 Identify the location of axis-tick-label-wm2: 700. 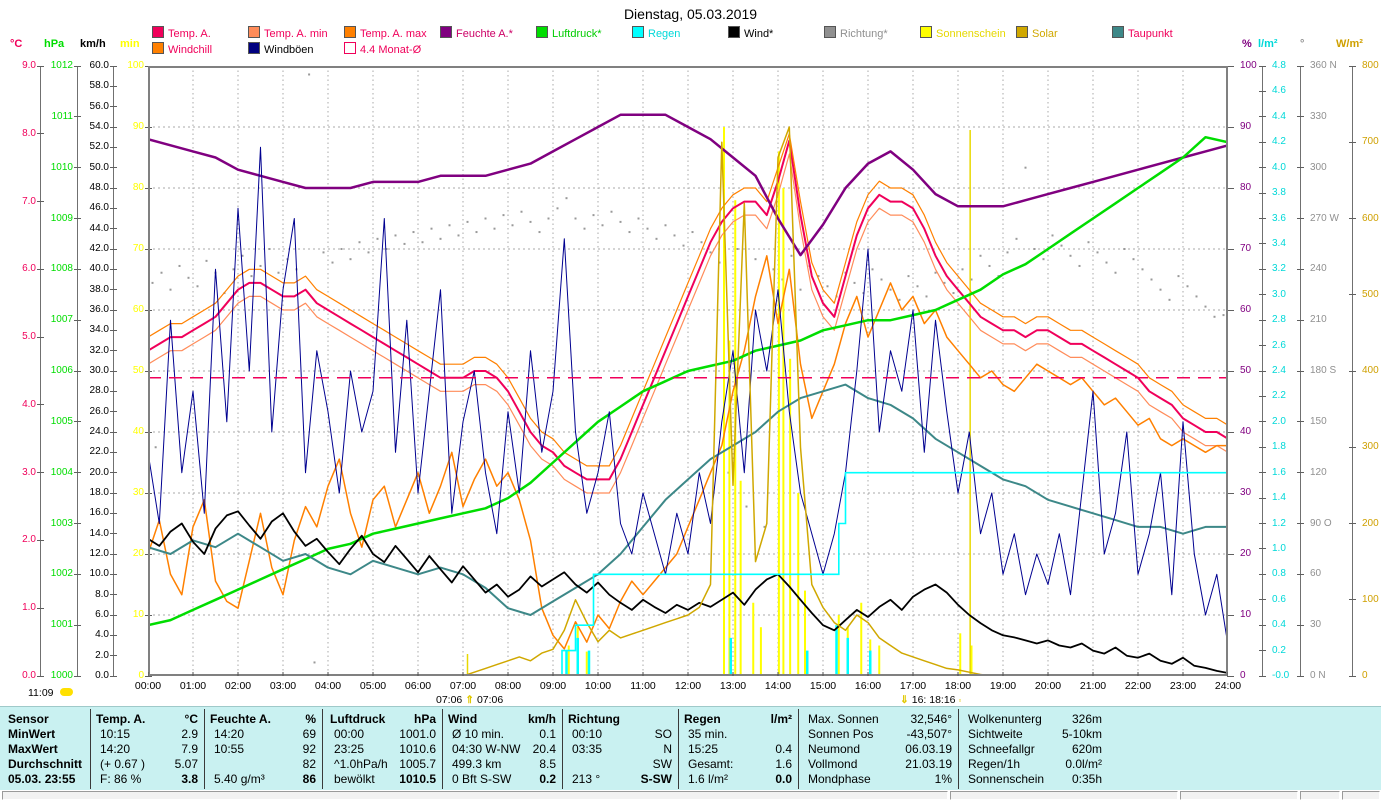
(1370, 142).